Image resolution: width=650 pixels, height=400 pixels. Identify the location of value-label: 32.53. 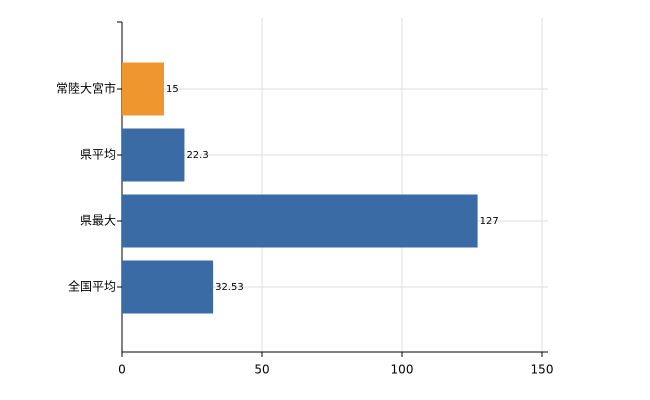
(229, 287).